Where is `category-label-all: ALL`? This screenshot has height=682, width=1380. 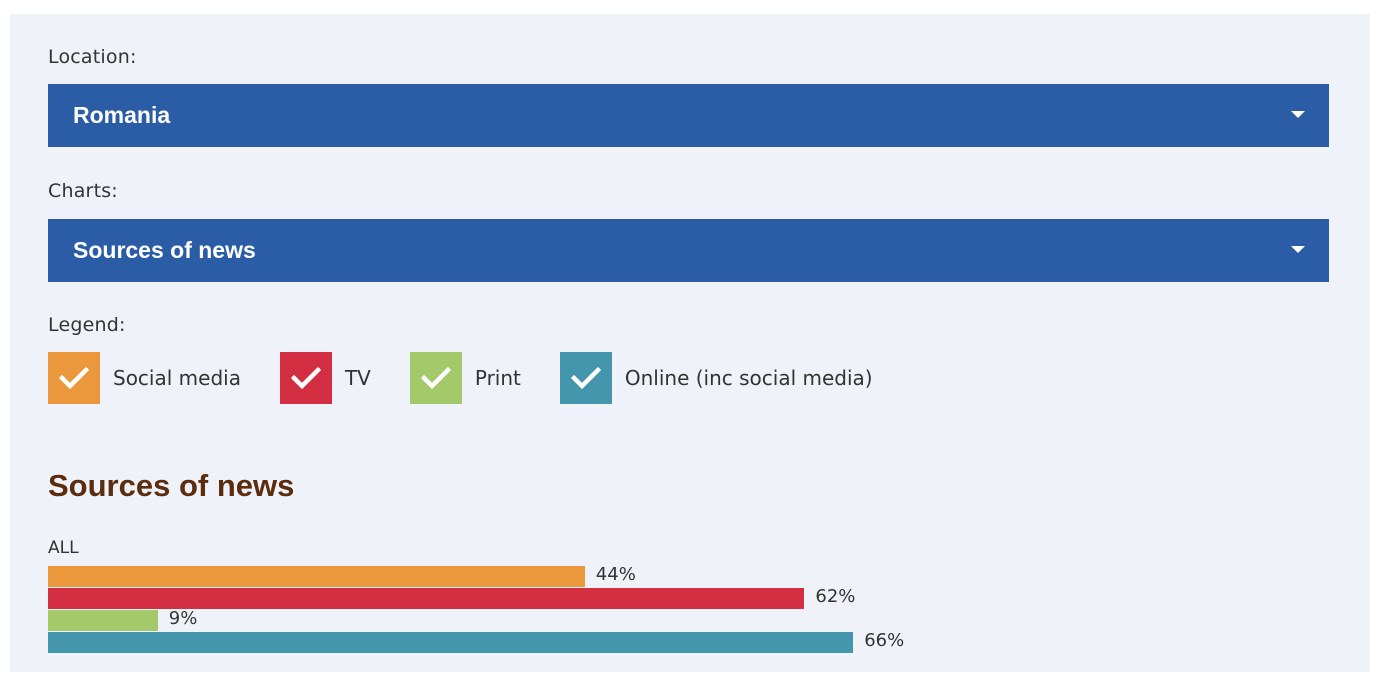 category-label-all: ALL is located at coordinates (63, 548).